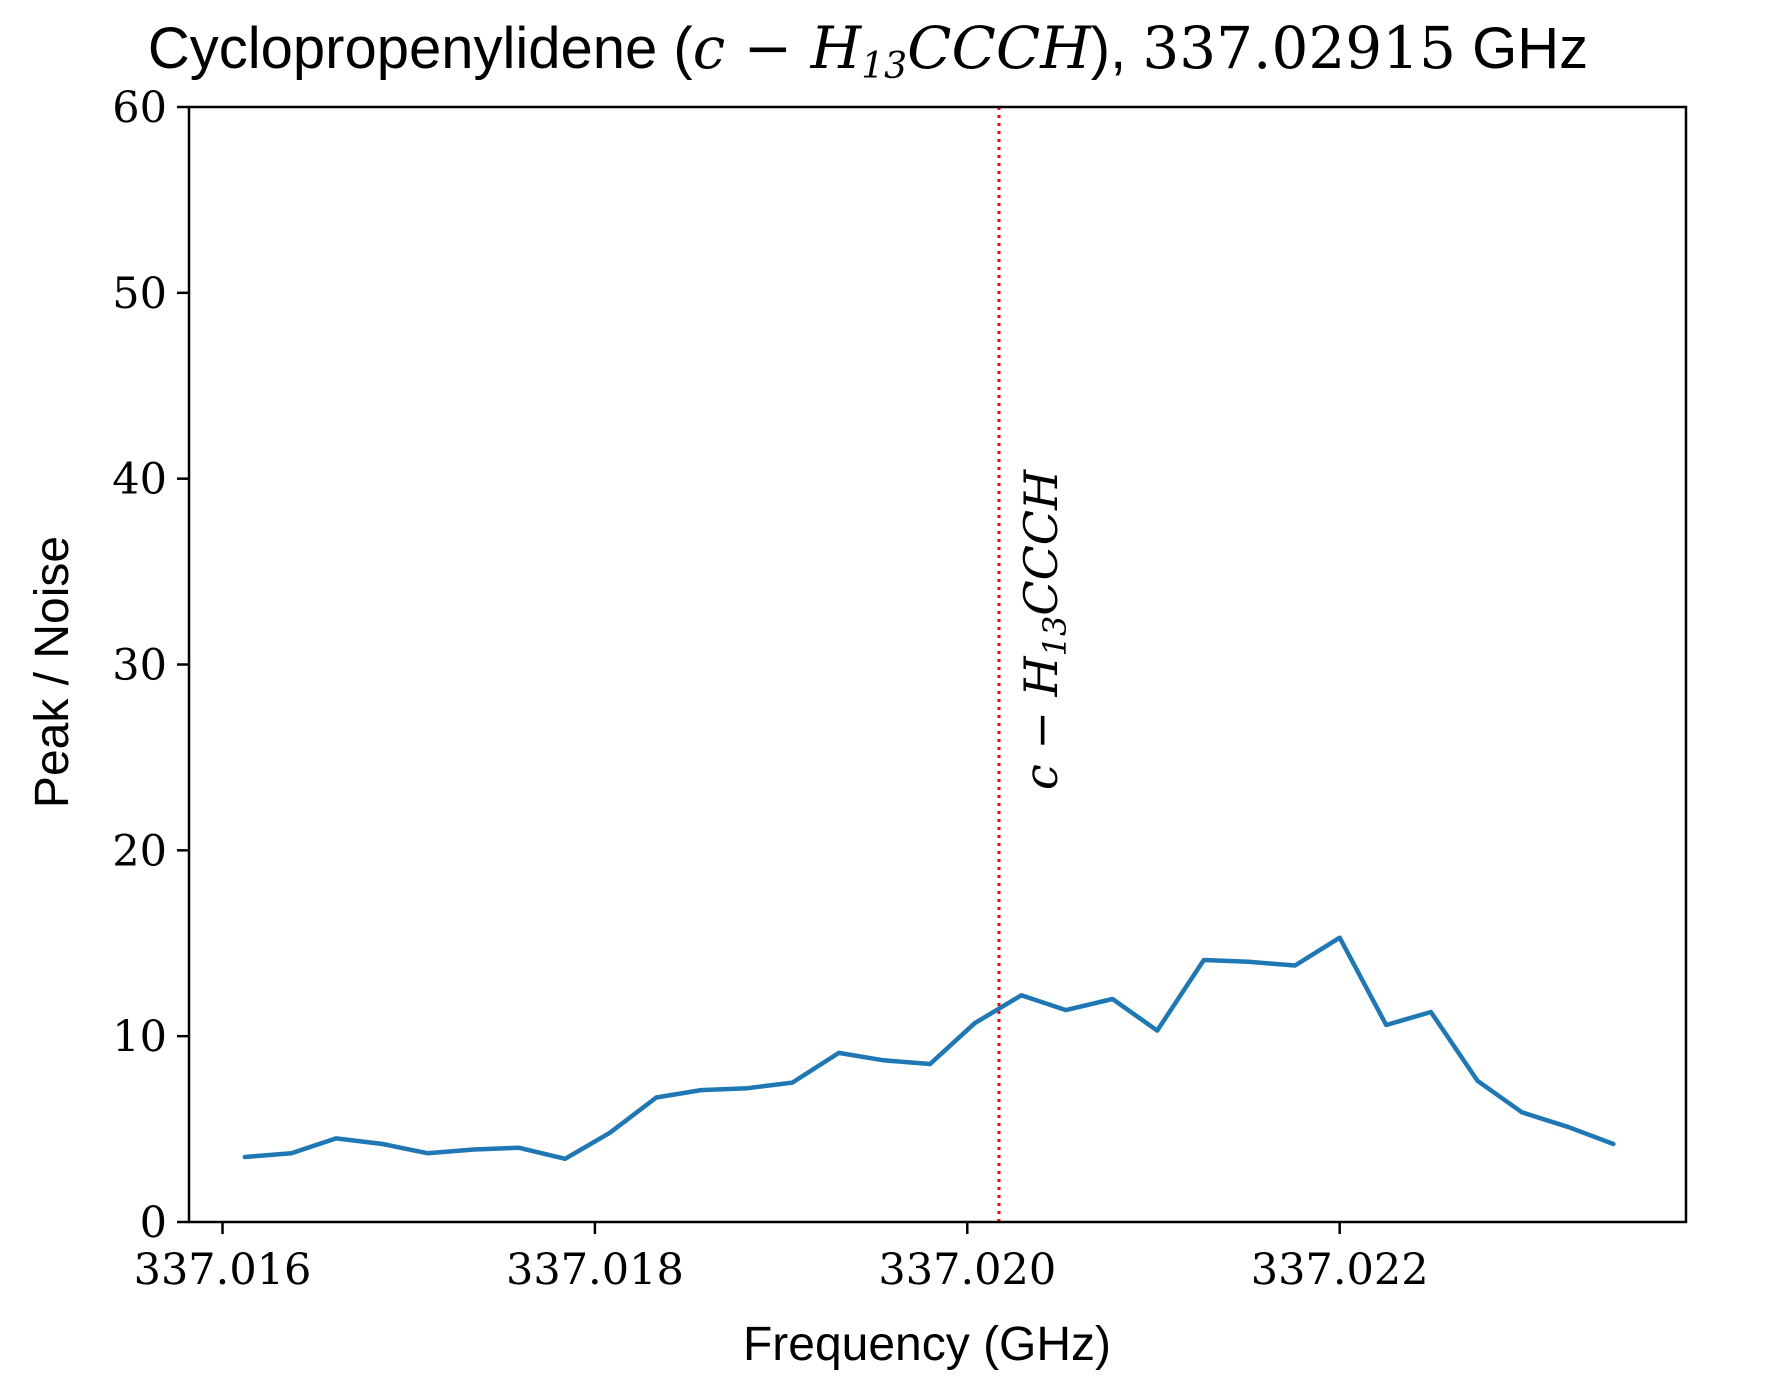 Image resolution: width=1766 pixels, height=1399 pixels. Describe the element at coordinates (139, 108) in the screenshot. I see `y-tick-label: 60` at that location.